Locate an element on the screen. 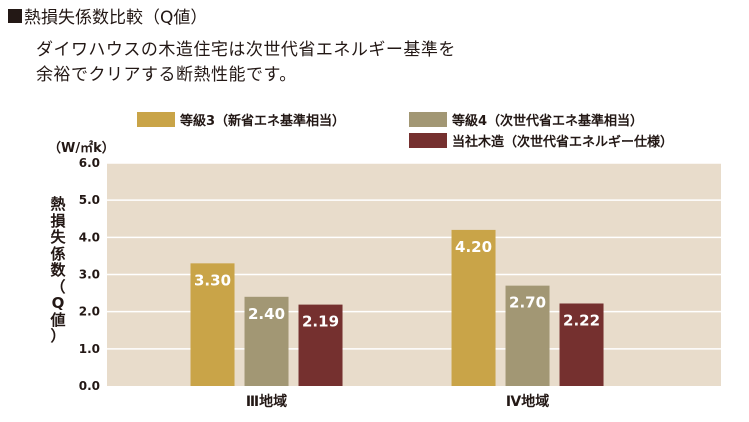 The height and width of the screenshot is (422, 749). bar-value-label: 2.40 is located at coordinates (266, 314).